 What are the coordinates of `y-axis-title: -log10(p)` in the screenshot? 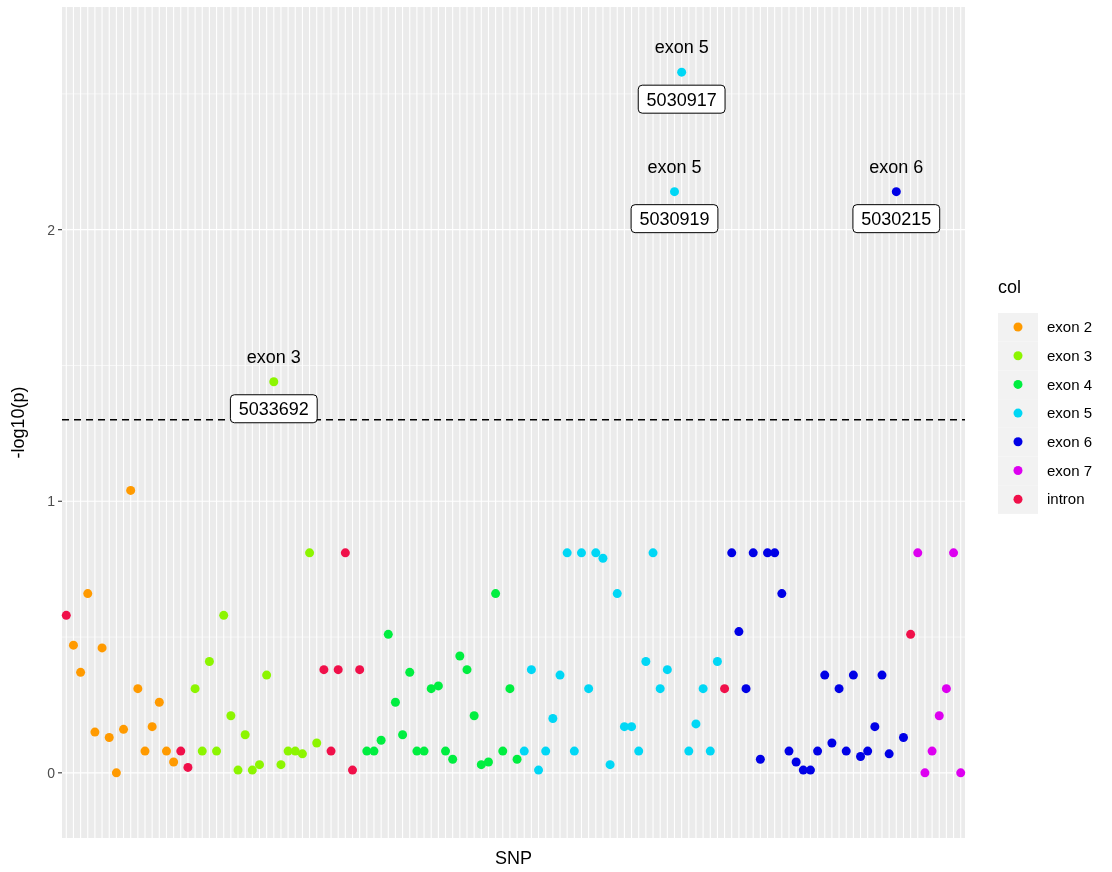 It's located at (18, 422).